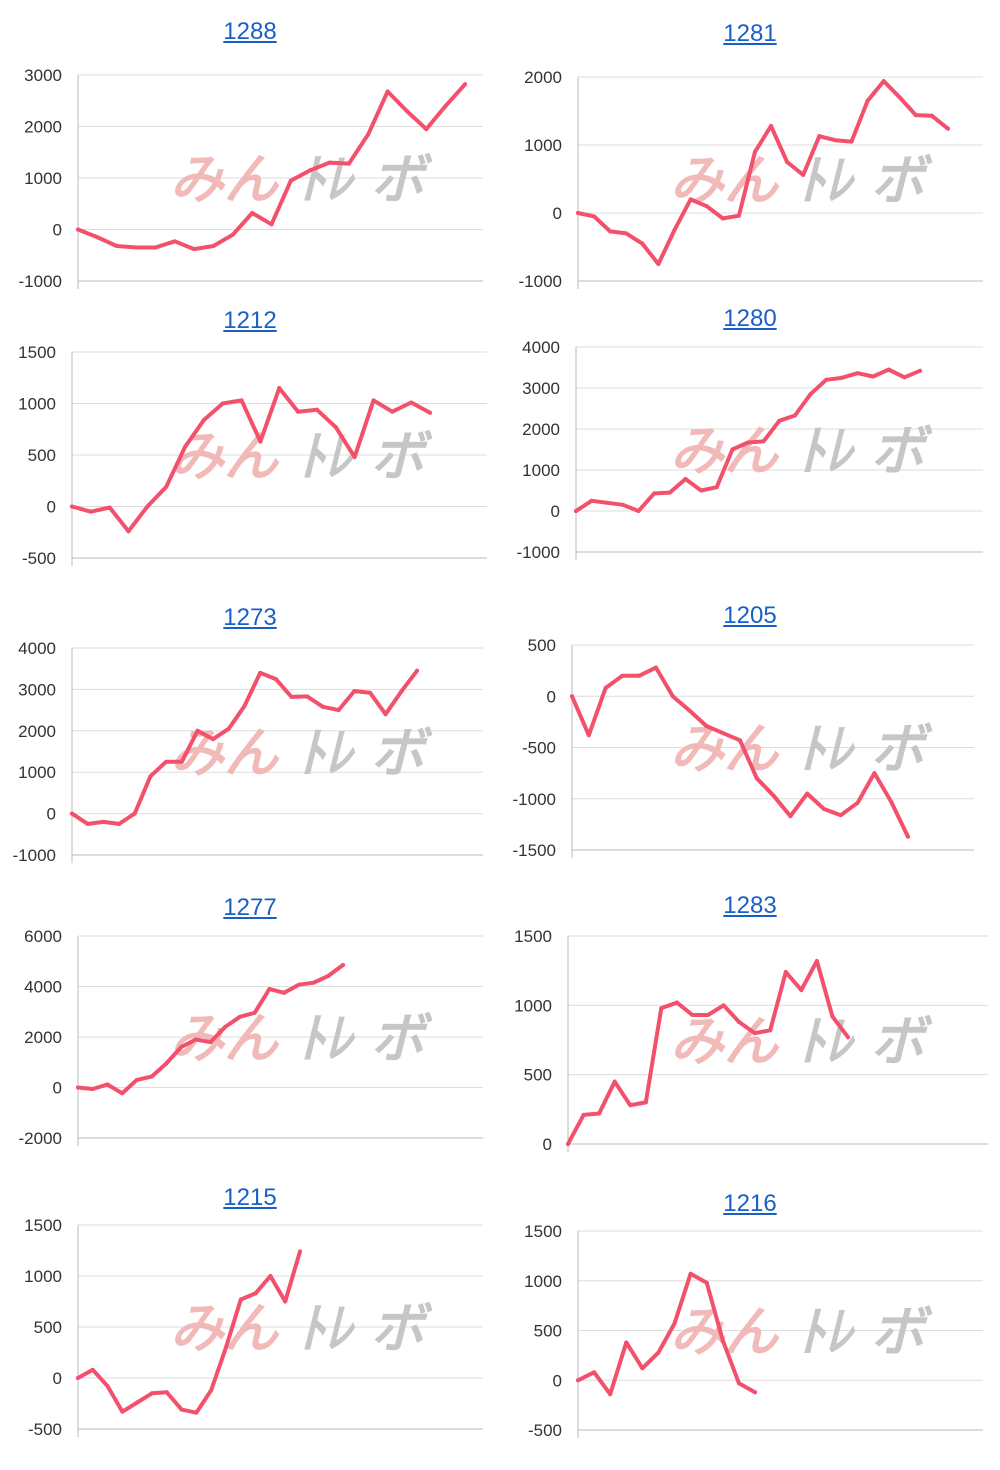  Describe the element at coordinates (750, 905) in the screenshot. I see `chart-title-link: 1283` at that location.